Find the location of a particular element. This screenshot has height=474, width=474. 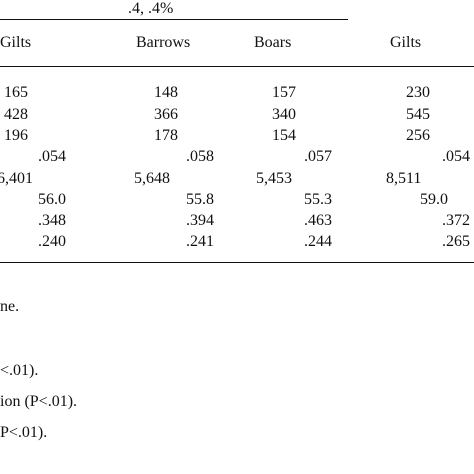

table-cell: 157 is located at coordinates (284, 92).